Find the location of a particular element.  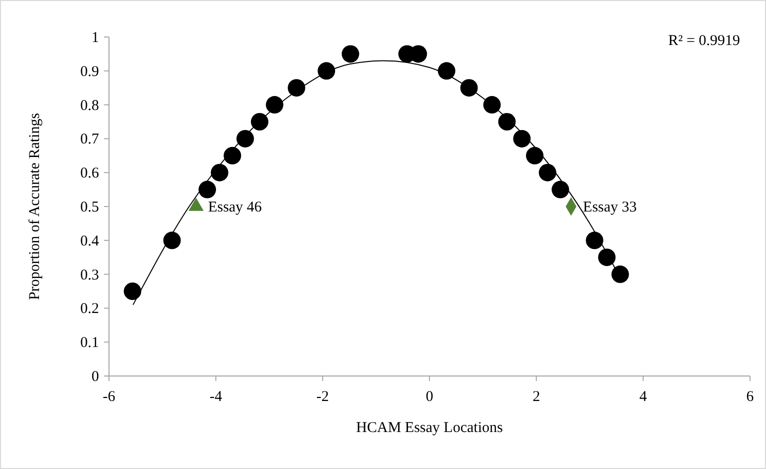

y-tick-label: 0.8 is located at coordinates (89, 106).